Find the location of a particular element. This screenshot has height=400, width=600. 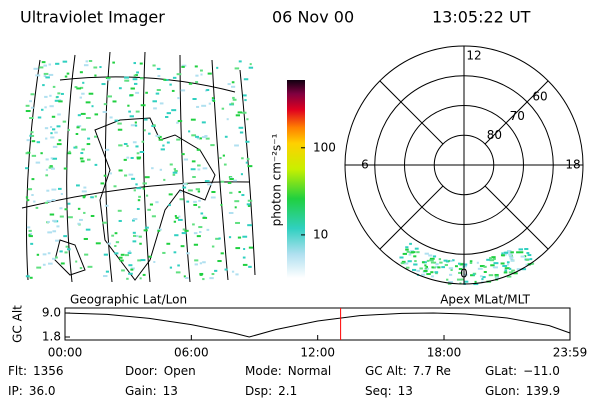

status-field: Flt: 1356 is located at coordinates (36, 371).